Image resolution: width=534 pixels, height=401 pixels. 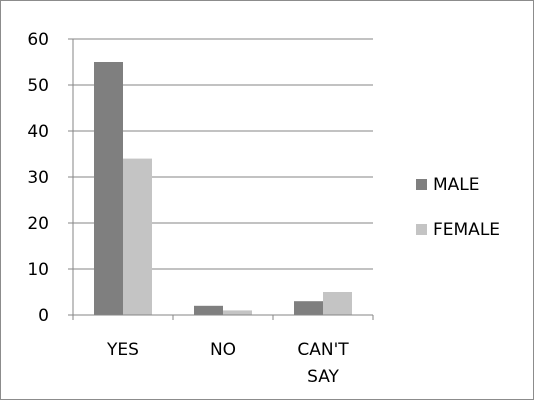 I want to click on legend-label-female: FEMALE, so click(x=466, y=230).